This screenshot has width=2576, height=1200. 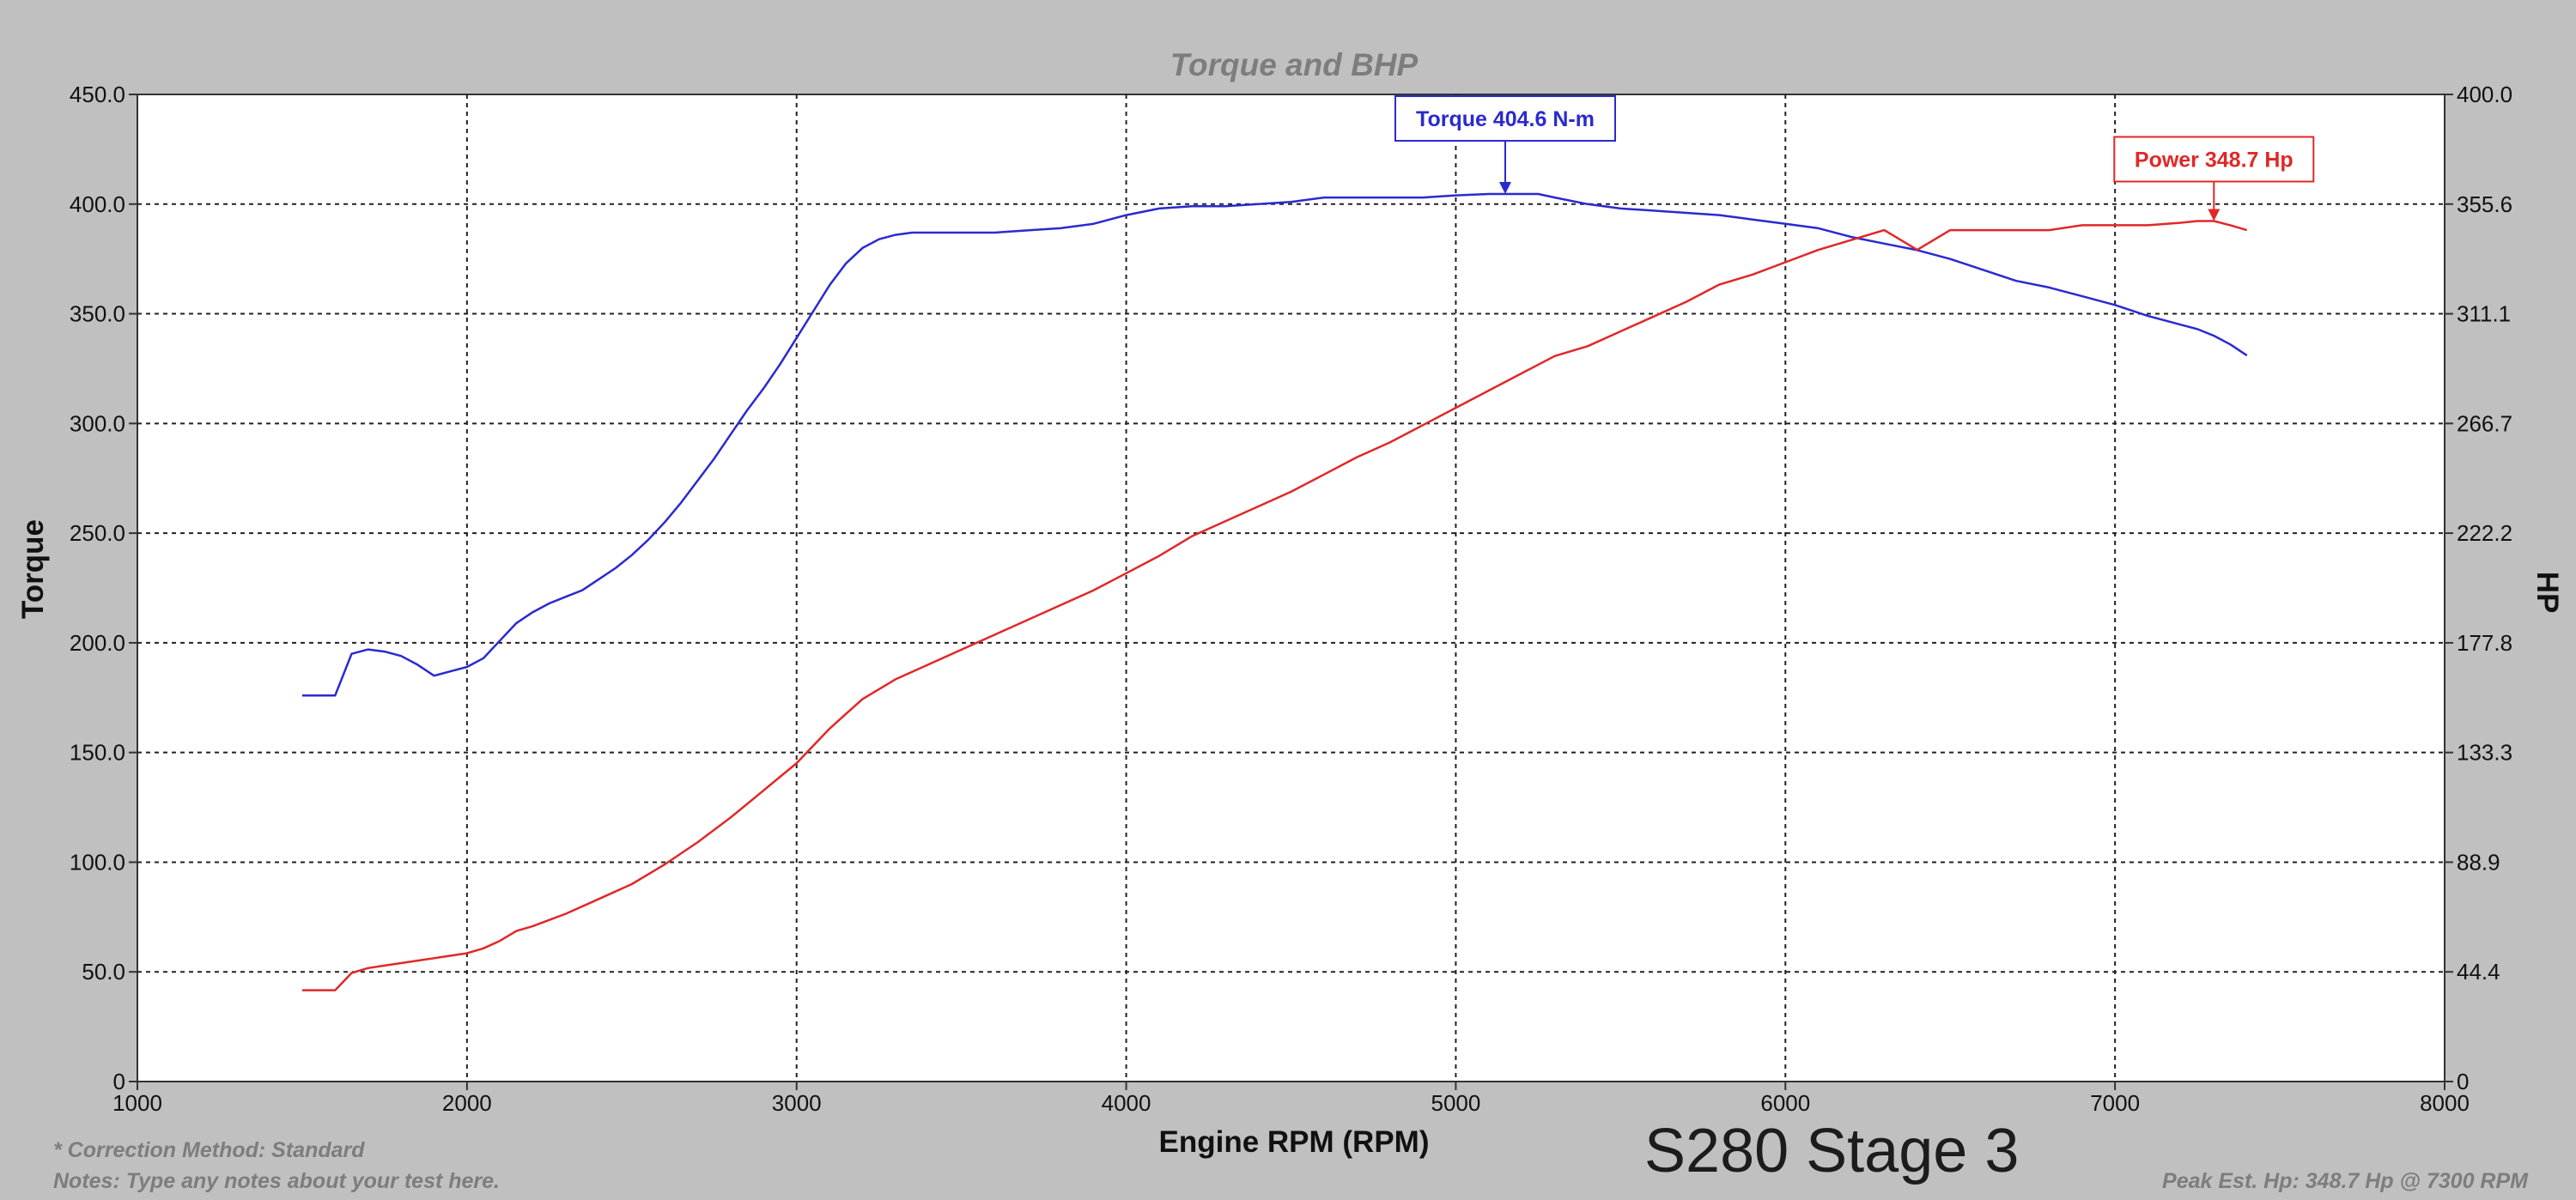 What do you see at coordinates (104, 972) in the screenshot?
I see `y-left-tick-label: 50.0` at bounding box center [104, 972].